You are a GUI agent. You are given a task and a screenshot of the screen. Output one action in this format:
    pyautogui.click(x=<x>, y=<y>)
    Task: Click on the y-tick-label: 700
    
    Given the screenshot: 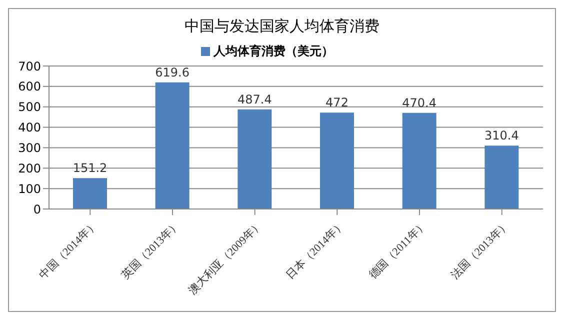 What is the action you would take?
    pyautogui.click(x=29, y=66)
    